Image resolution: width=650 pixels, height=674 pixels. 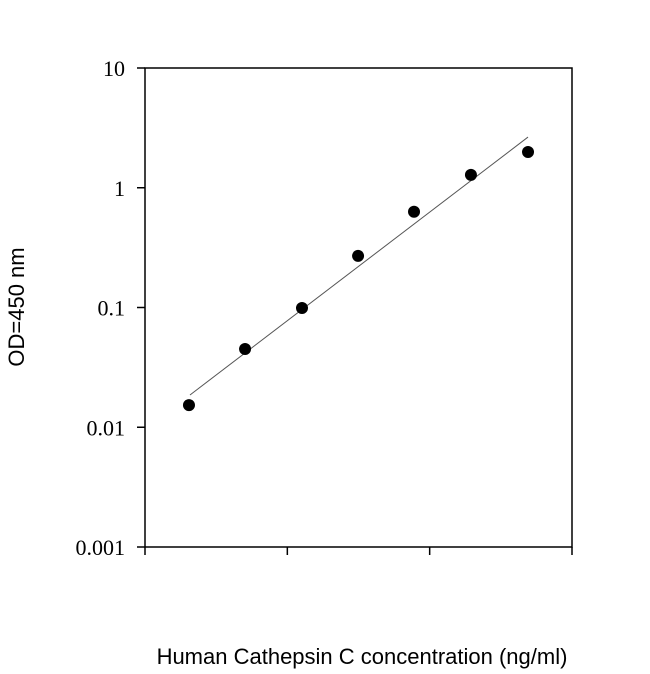 I want to click on y-tick-label: 10, so click(x=114, y=68).